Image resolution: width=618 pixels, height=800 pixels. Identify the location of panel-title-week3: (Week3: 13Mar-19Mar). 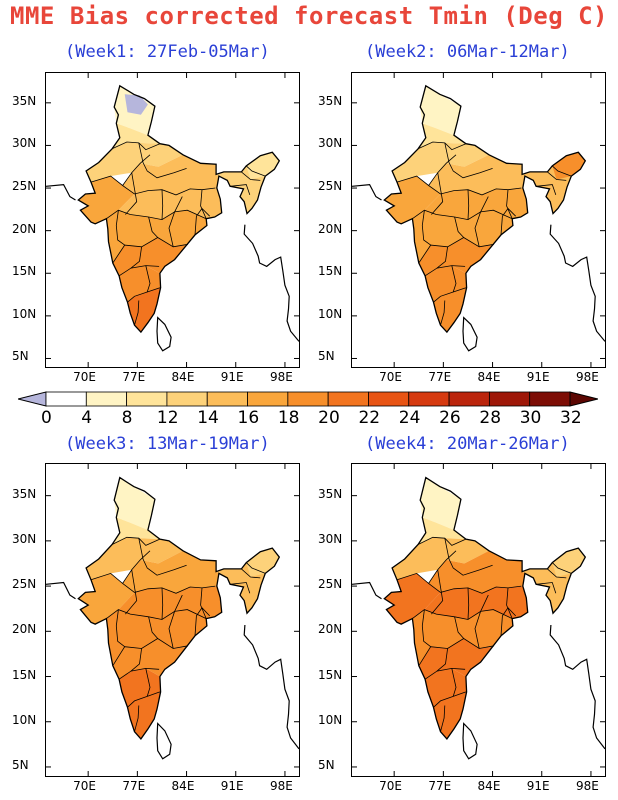
(167, 444).